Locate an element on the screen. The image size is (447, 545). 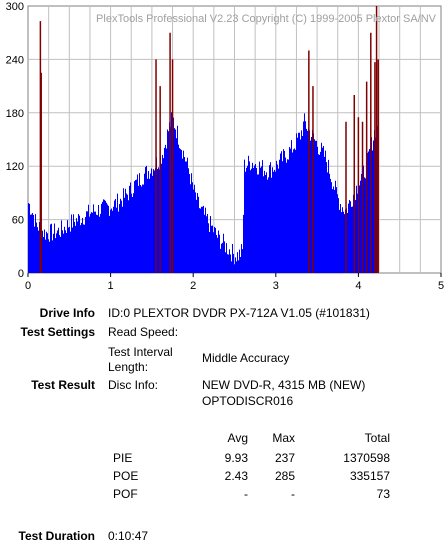
stats-row-max: - is located at coordinates (293, 494).